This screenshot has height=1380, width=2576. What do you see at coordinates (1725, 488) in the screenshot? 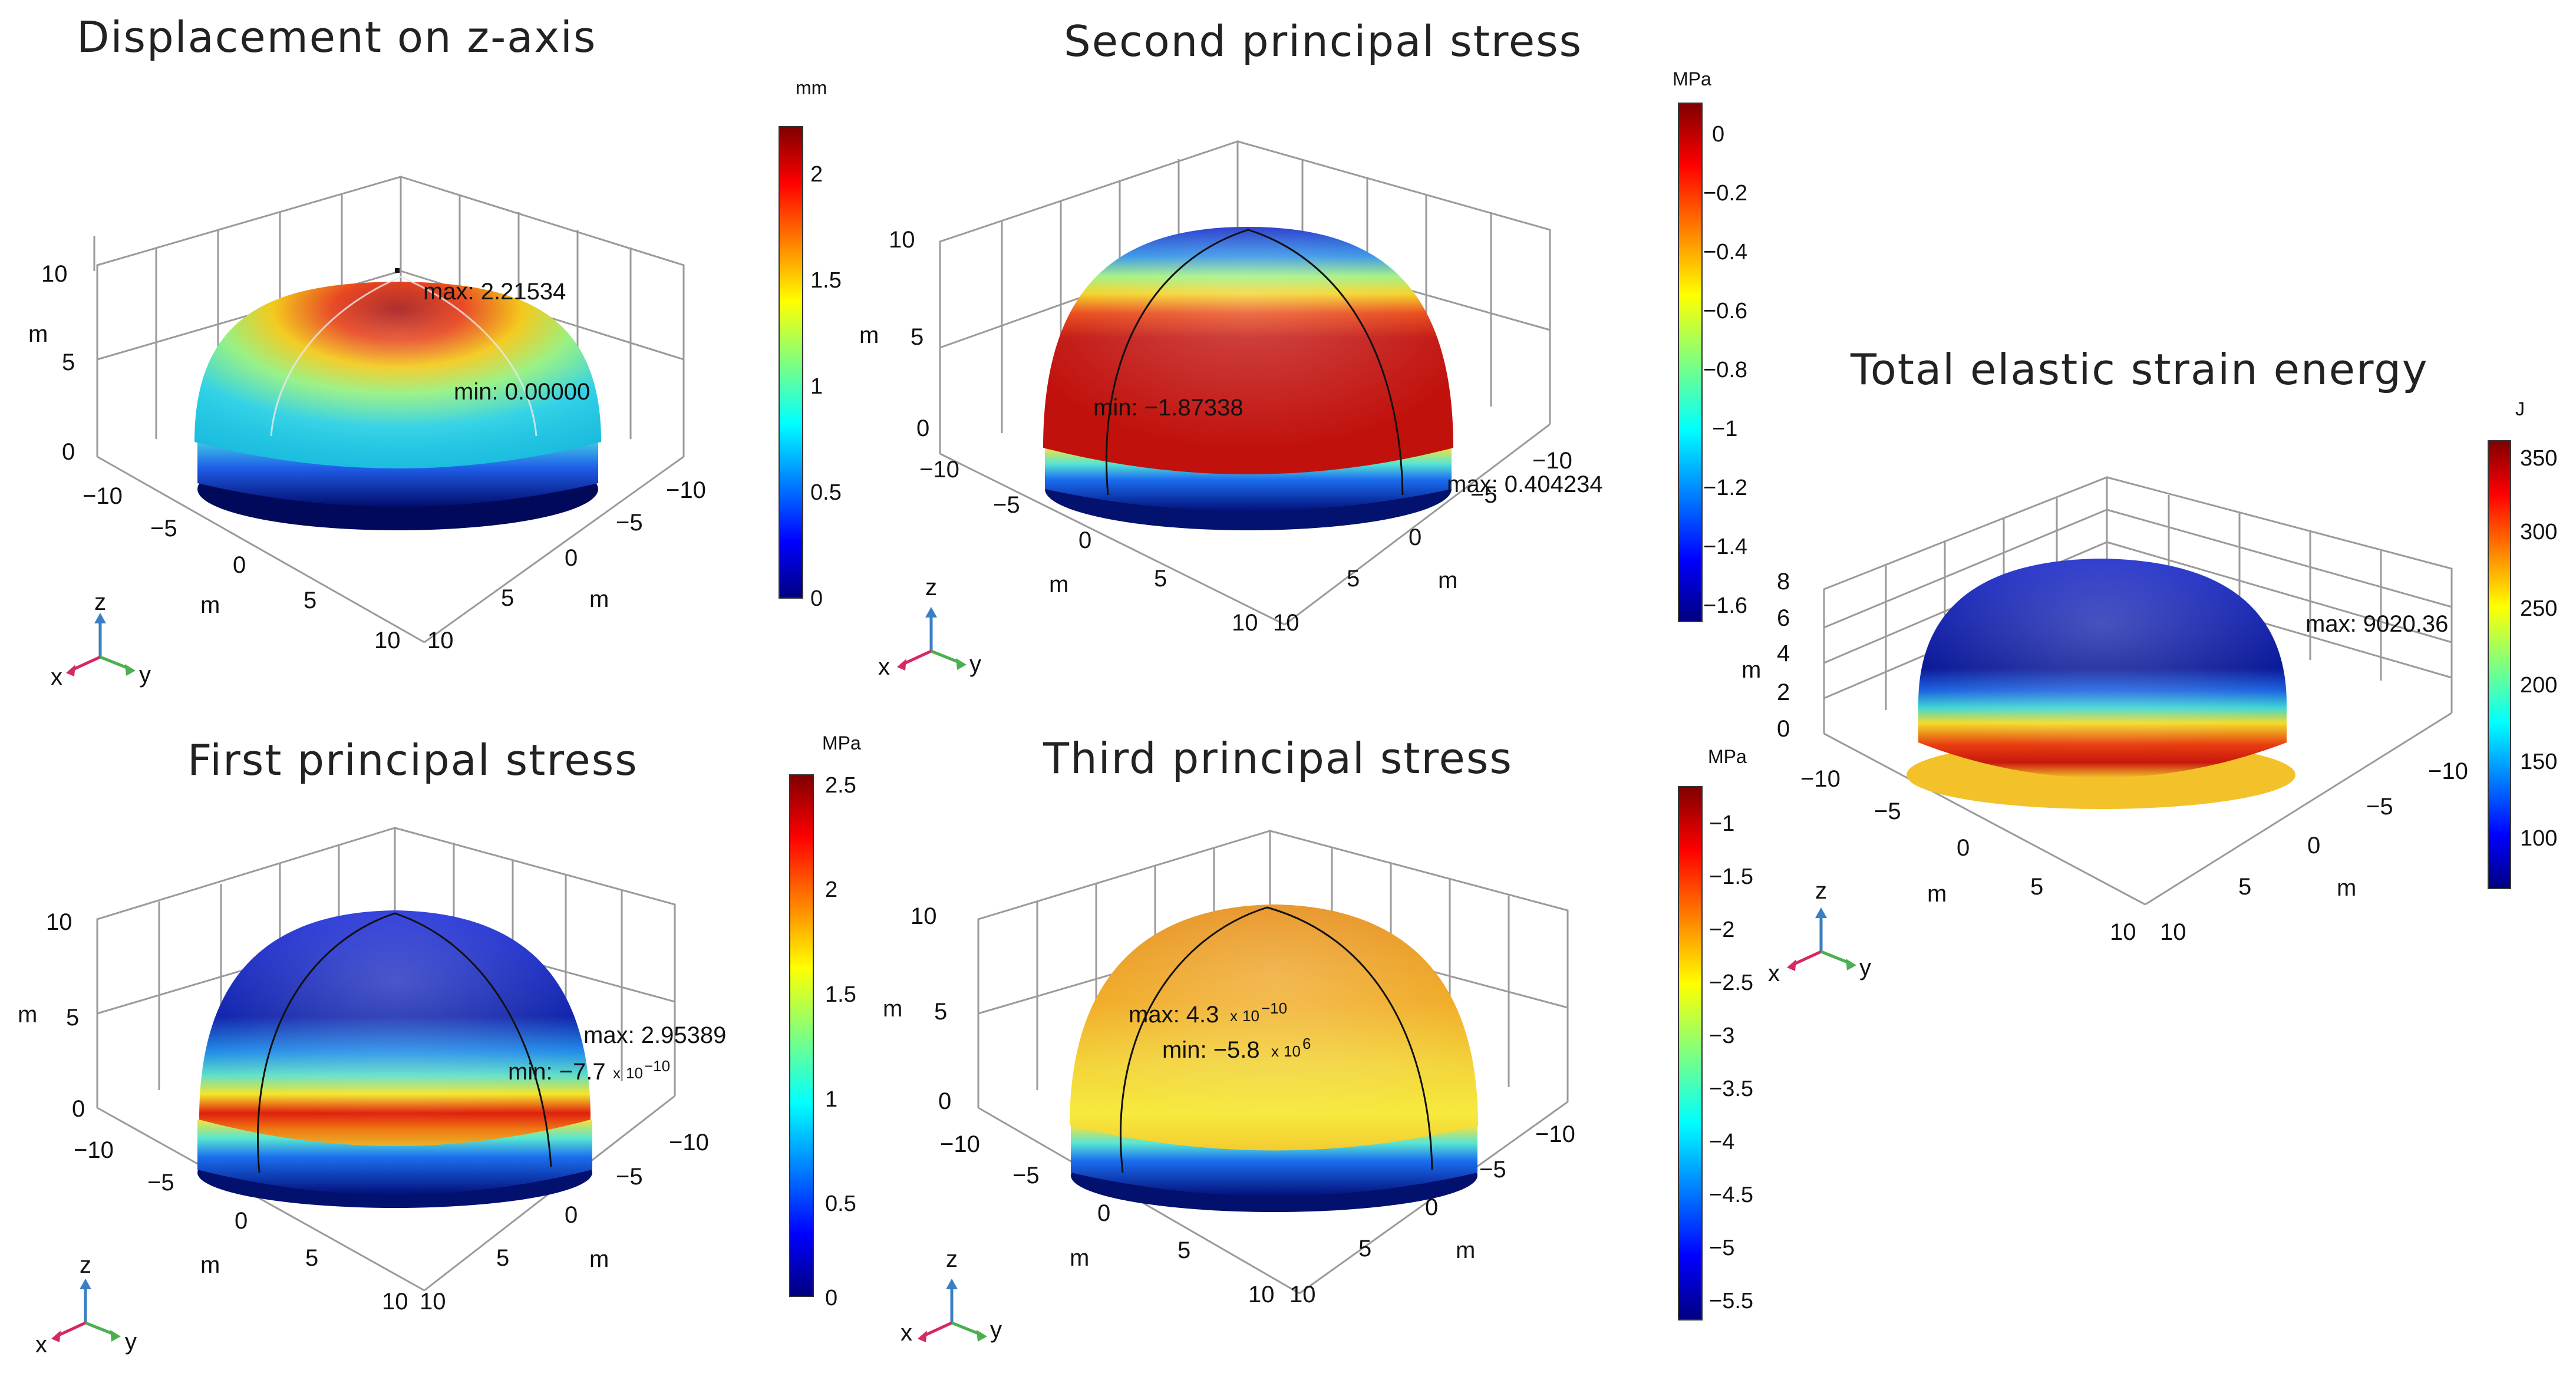
I see `colorbar-tick: −1.2` at bounding box center [1725, 488].